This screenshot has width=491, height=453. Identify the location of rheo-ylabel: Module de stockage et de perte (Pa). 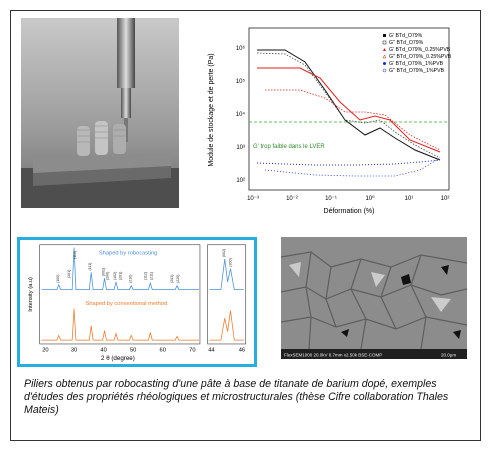
(211, 109).